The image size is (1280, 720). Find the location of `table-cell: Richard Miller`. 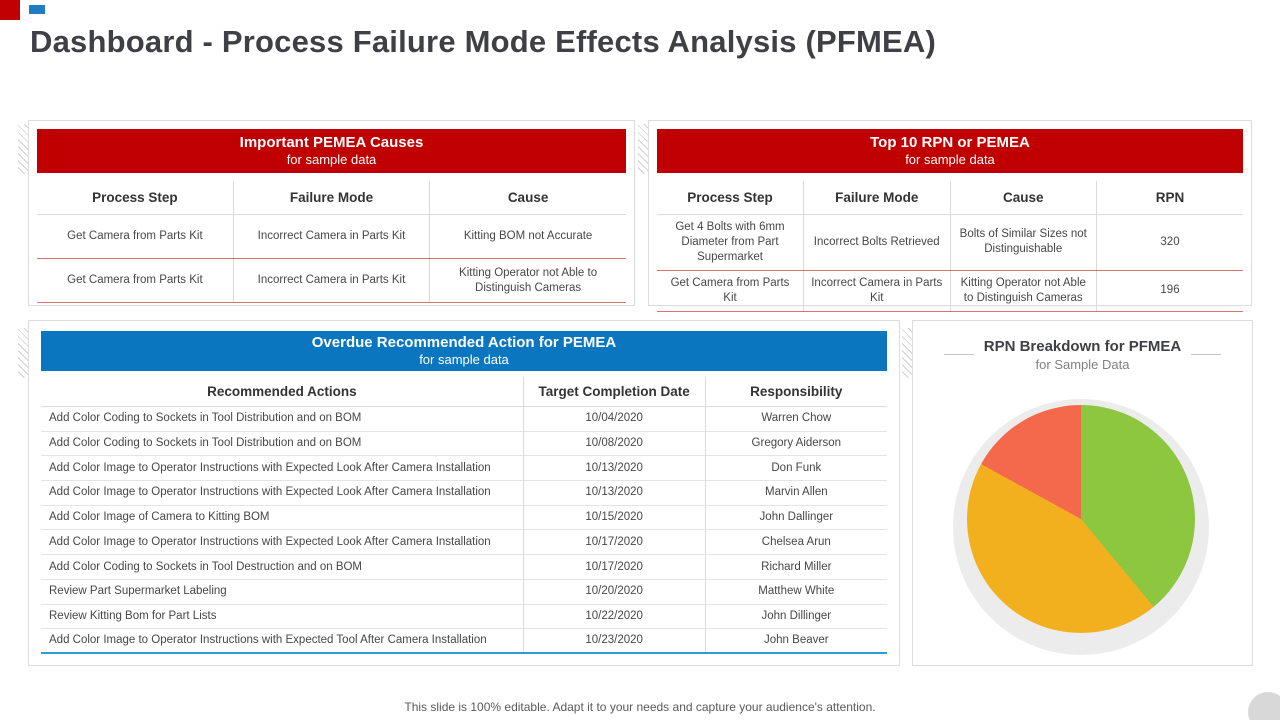

table-cell: Richard Miller is located at coordinates (796, 567).